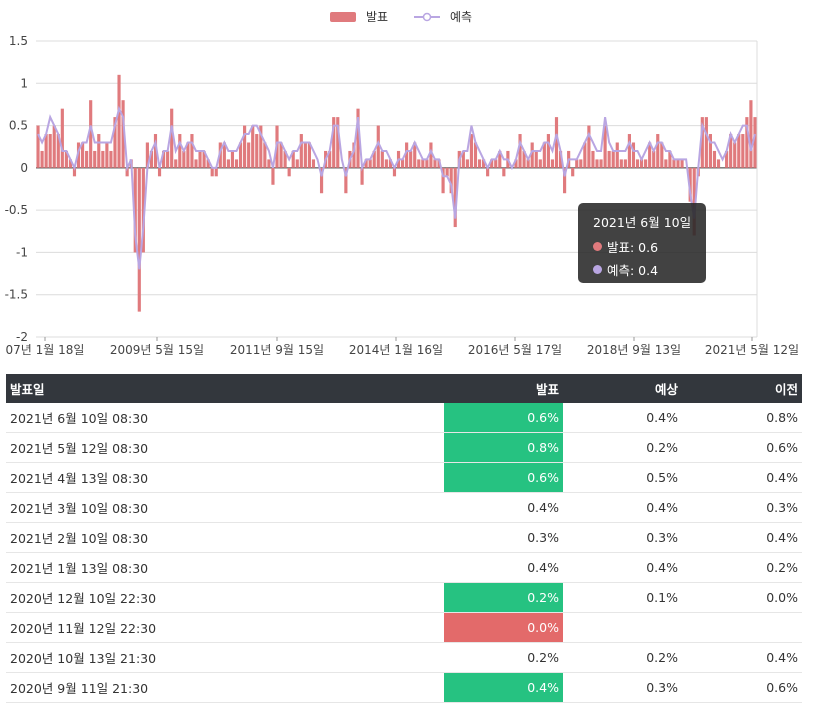 Image resolution: width=814 pixels, height=717 pixels. I want to click on y-tick-label: -0.5, so click(16, 210).